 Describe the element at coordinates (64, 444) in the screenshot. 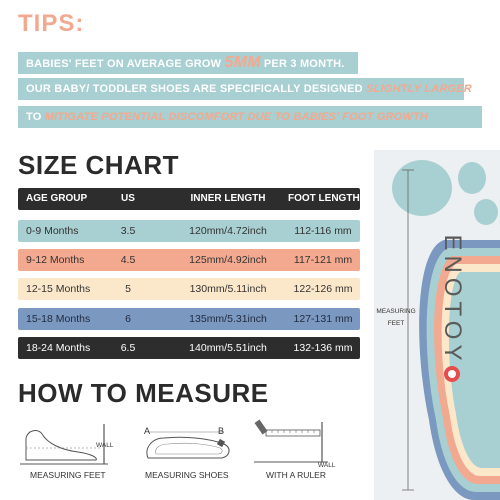

I see `measuring-feet-illustration` at that location.